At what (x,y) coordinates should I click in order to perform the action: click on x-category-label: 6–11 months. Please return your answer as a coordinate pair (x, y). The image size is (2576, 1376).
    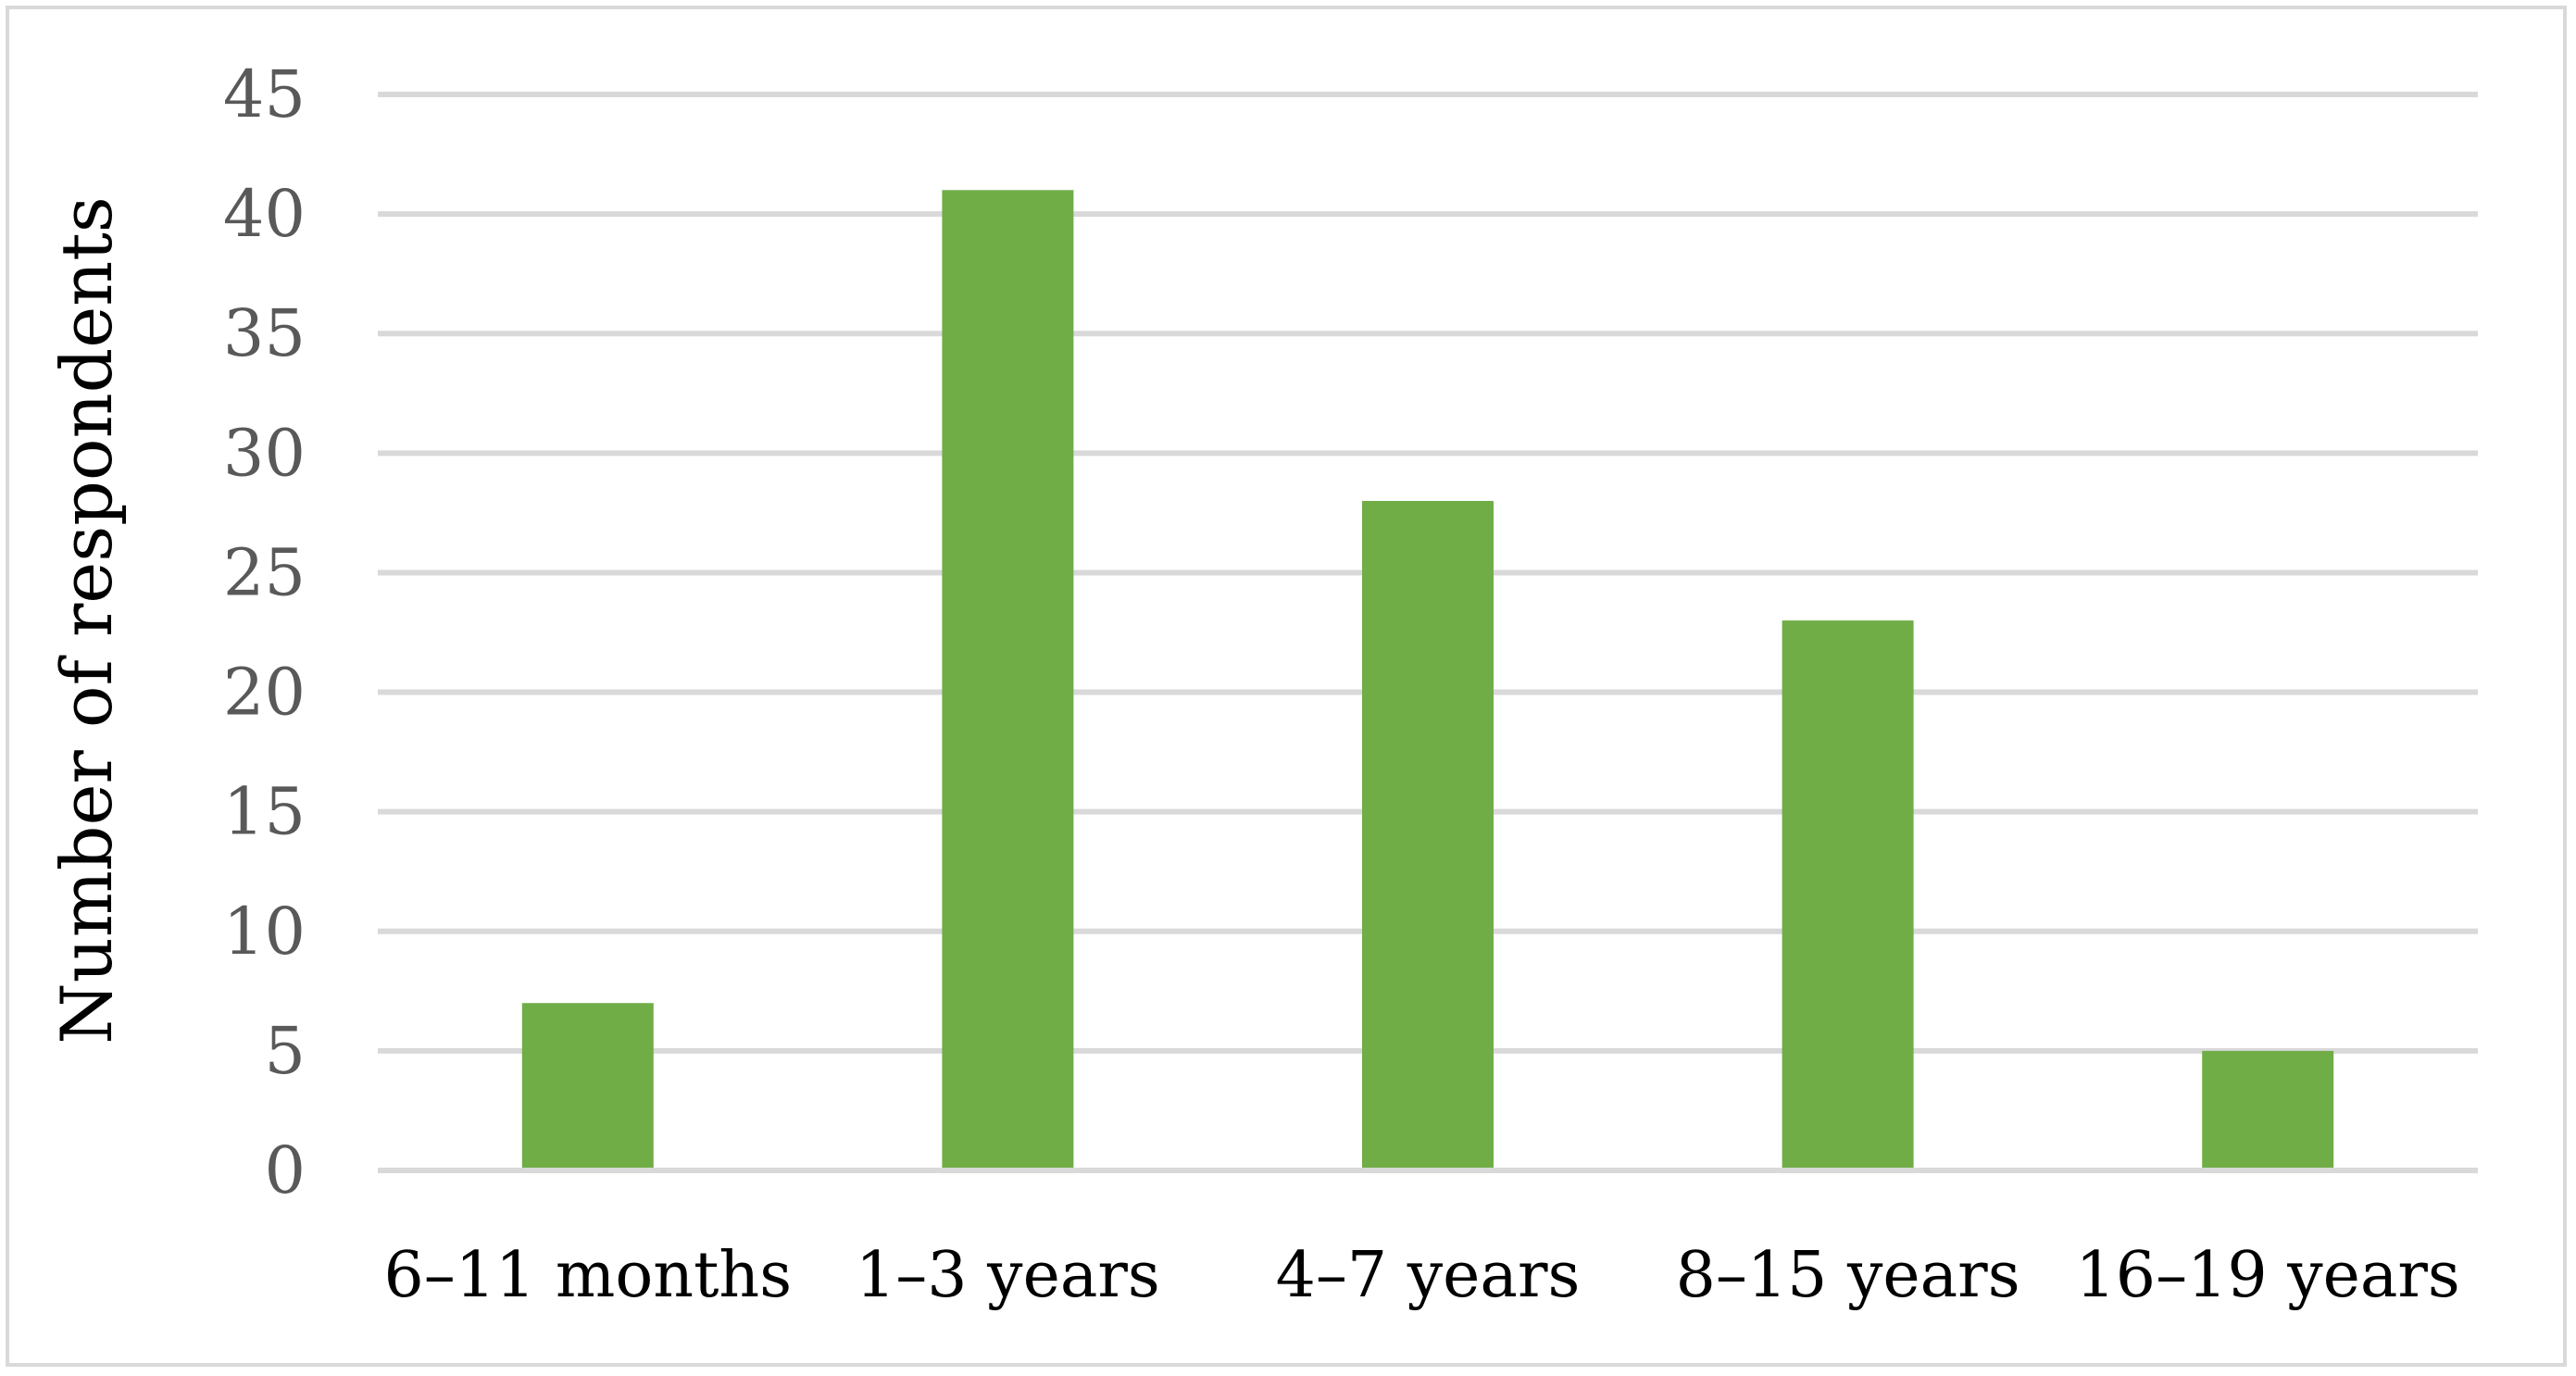
    Looking at the image, I should click on (588, 1275).